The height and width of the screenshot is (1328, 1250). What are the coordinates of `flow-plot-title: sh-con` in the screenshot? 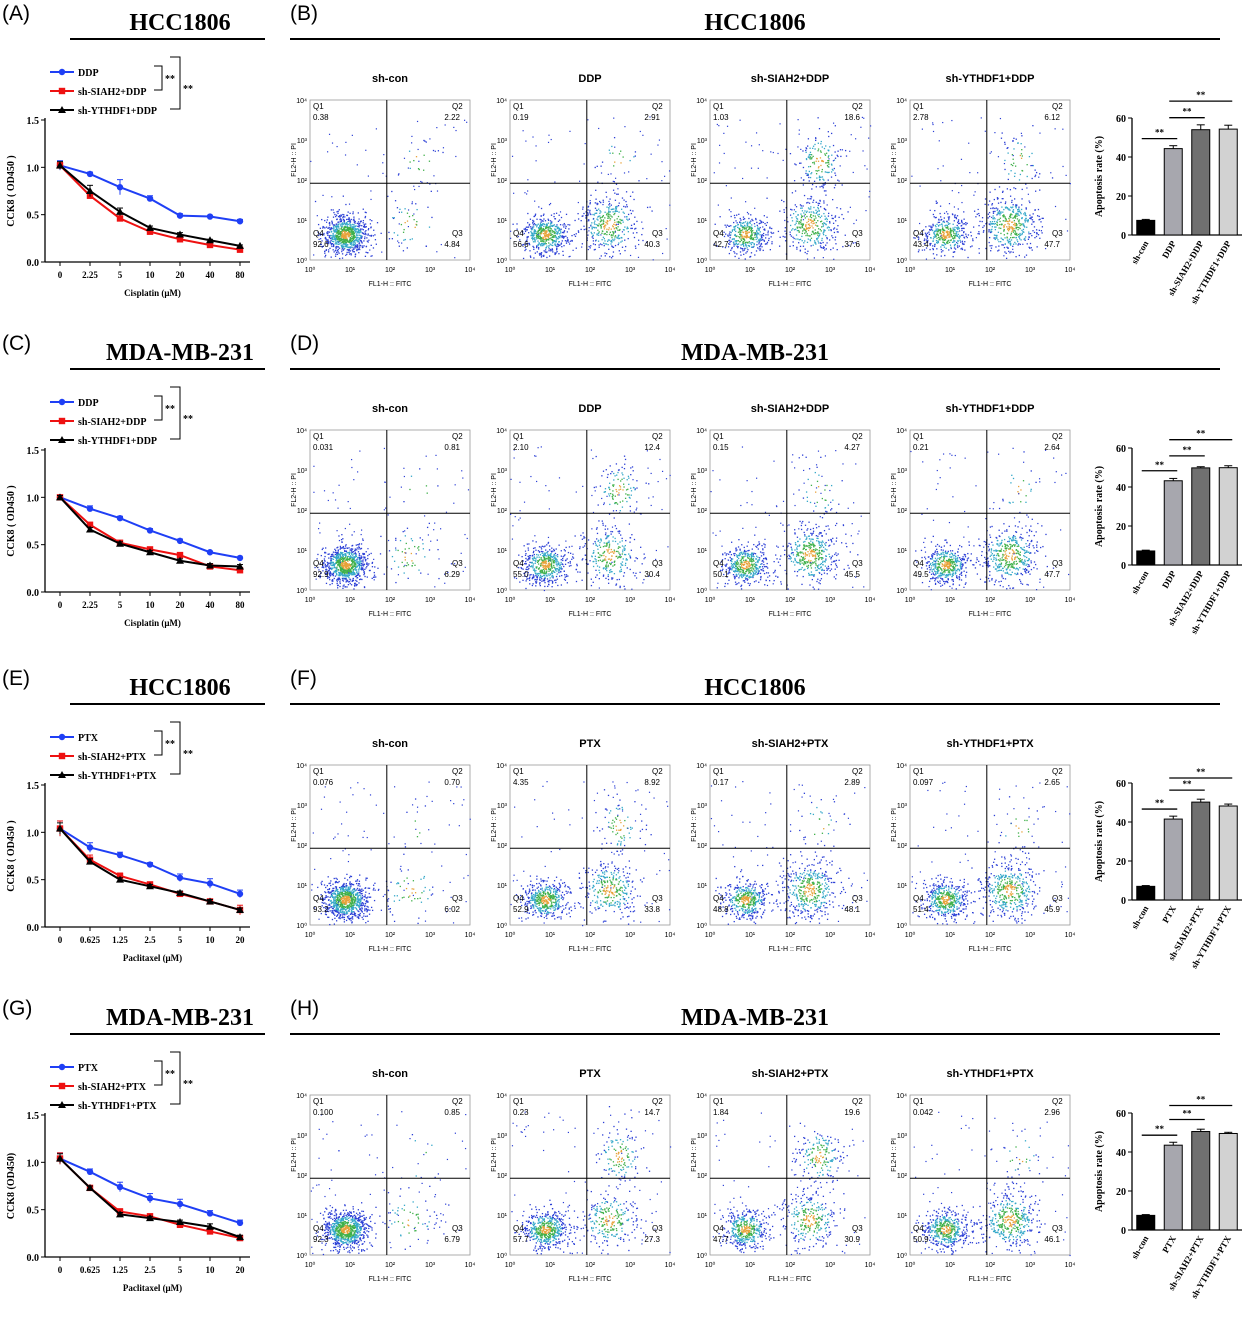 It's located at (390, 1074).